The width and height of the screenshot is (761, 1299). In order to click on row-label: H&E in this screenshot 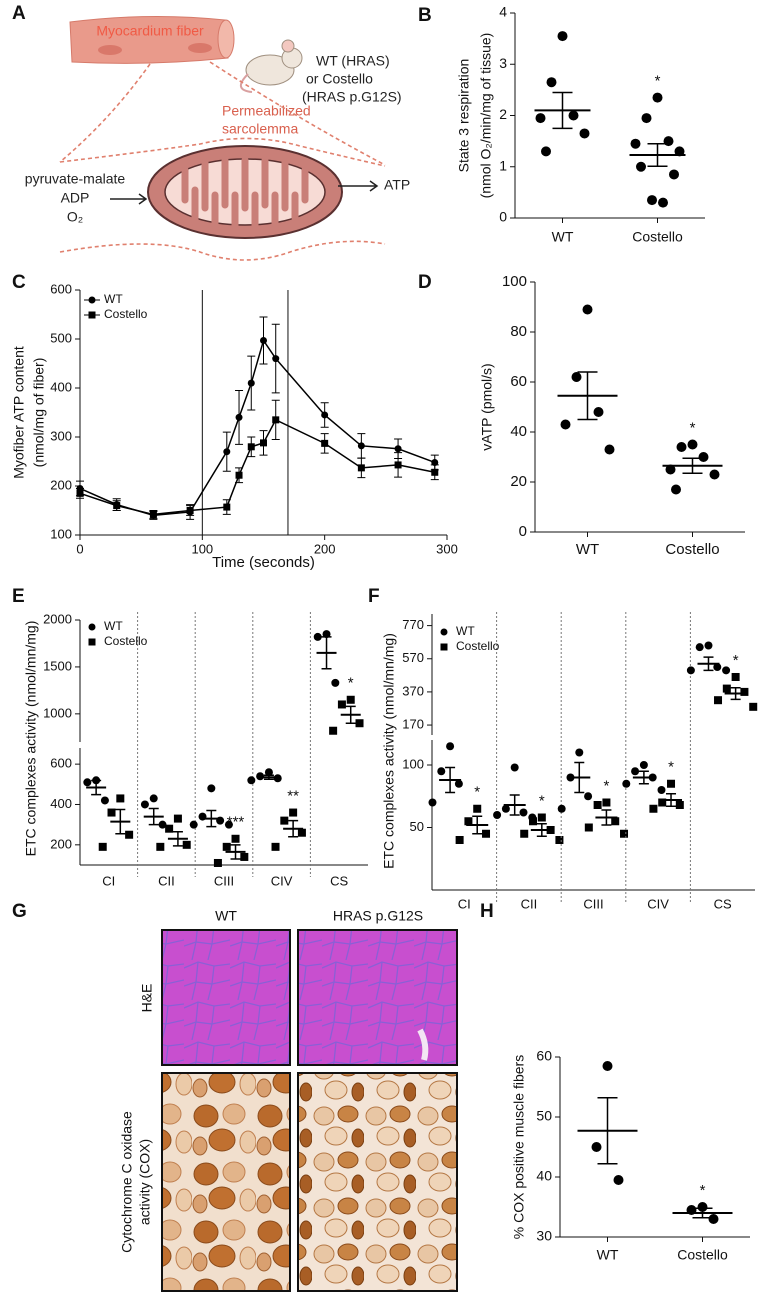, I will do `click(147, 998)`.